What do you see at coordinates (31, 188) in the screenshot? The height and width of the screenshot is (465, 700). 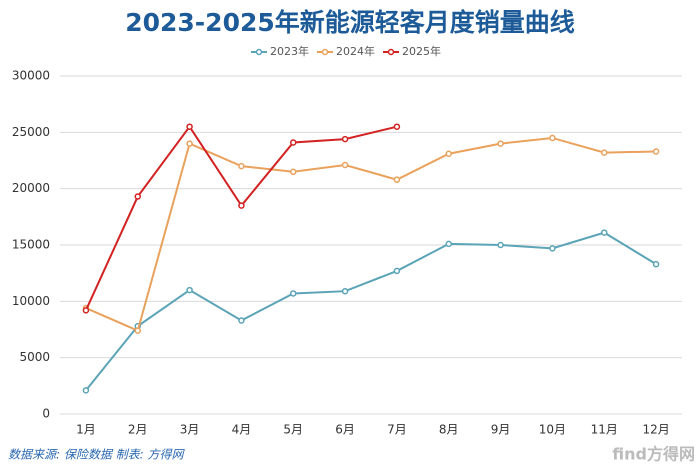 I see `y-tick-label: 20000` at bounding box center [31, 188].